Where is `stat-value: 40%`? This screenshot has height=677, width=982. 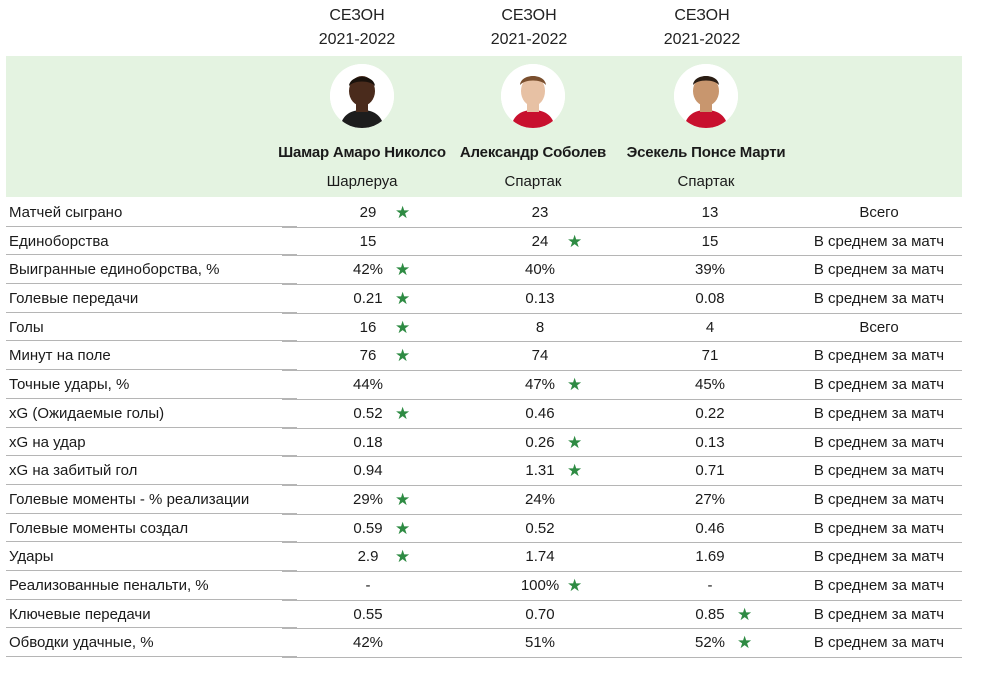 stat-value: 40% is located at coordinates (540, 270).